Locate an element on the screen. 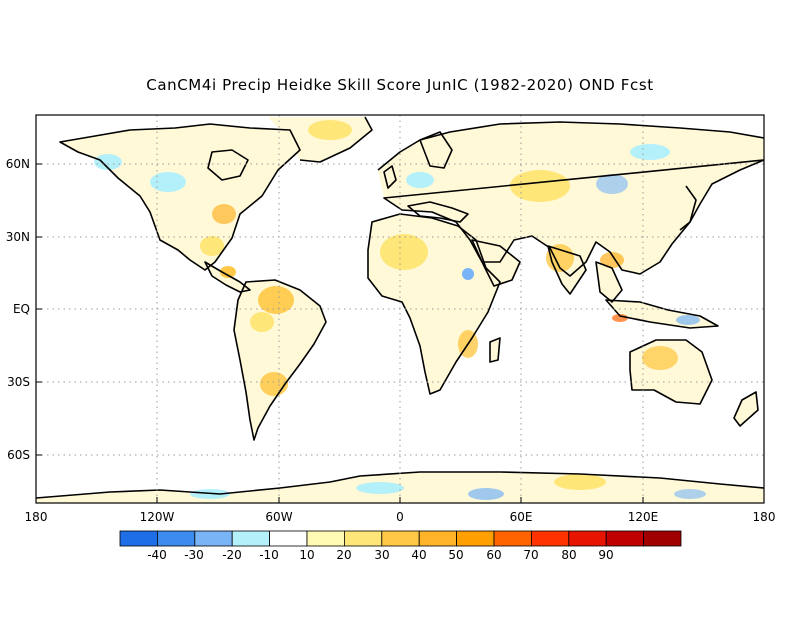 This screenshot has width=800, height=618. lat-label-60n: 60N is located at coordinates (18, 164).